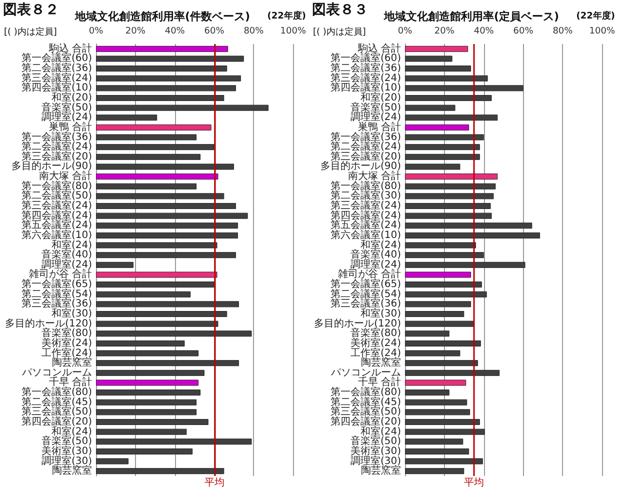  What do you see at coordinates (366, 422) in the screenshot?
I see `y-tick-label: 第四会議室(20)` at bounding box center [366, 422].